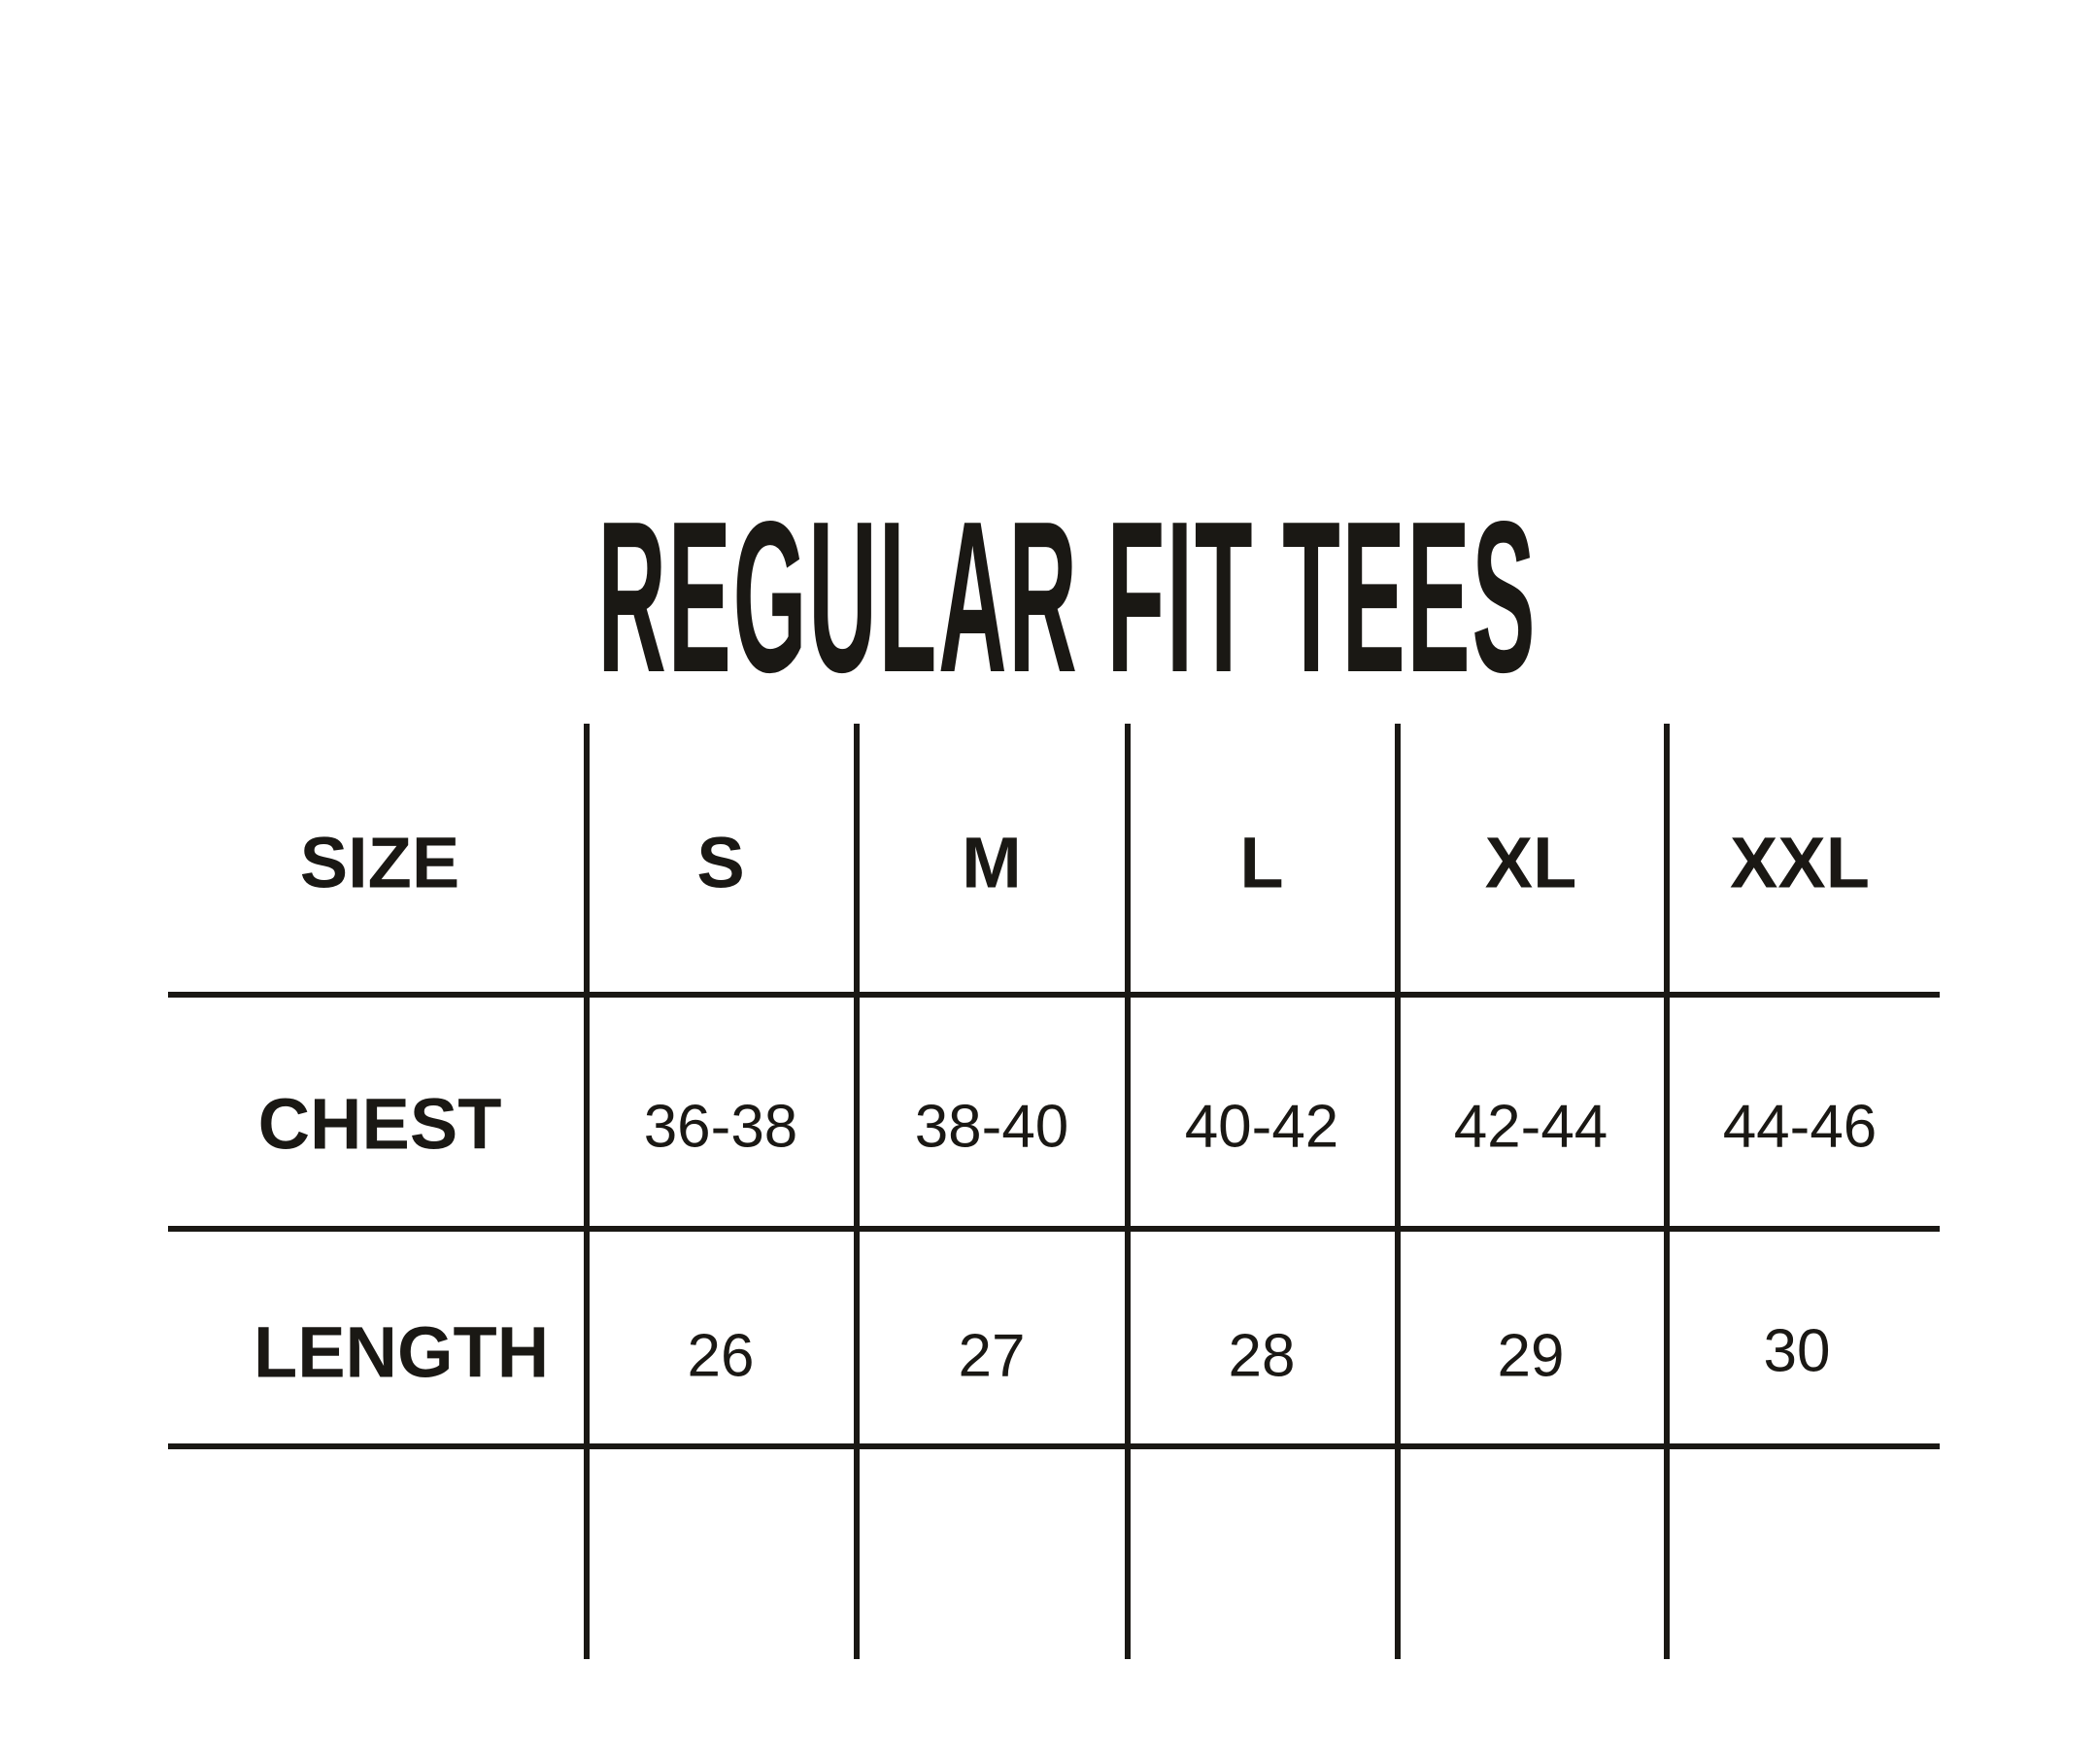  What do you see at coordinates (721, 1356) in the screenshot?
I see `table-cell: 26` at bounding box center [721, 1356].